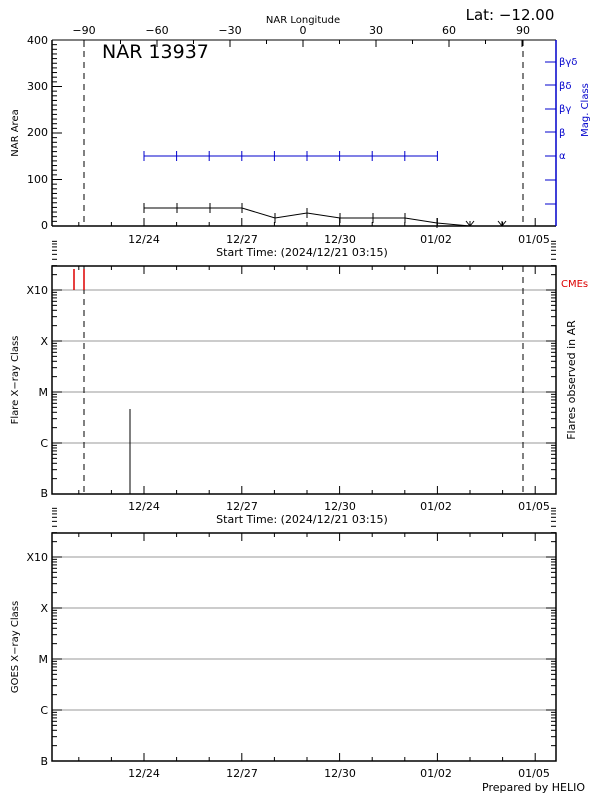 This screenshot has height=800, width=600. What do you see at coordinates (37, 40) in the screenshot?
I see `svg-text: 400` at bounding box center [37, 40].